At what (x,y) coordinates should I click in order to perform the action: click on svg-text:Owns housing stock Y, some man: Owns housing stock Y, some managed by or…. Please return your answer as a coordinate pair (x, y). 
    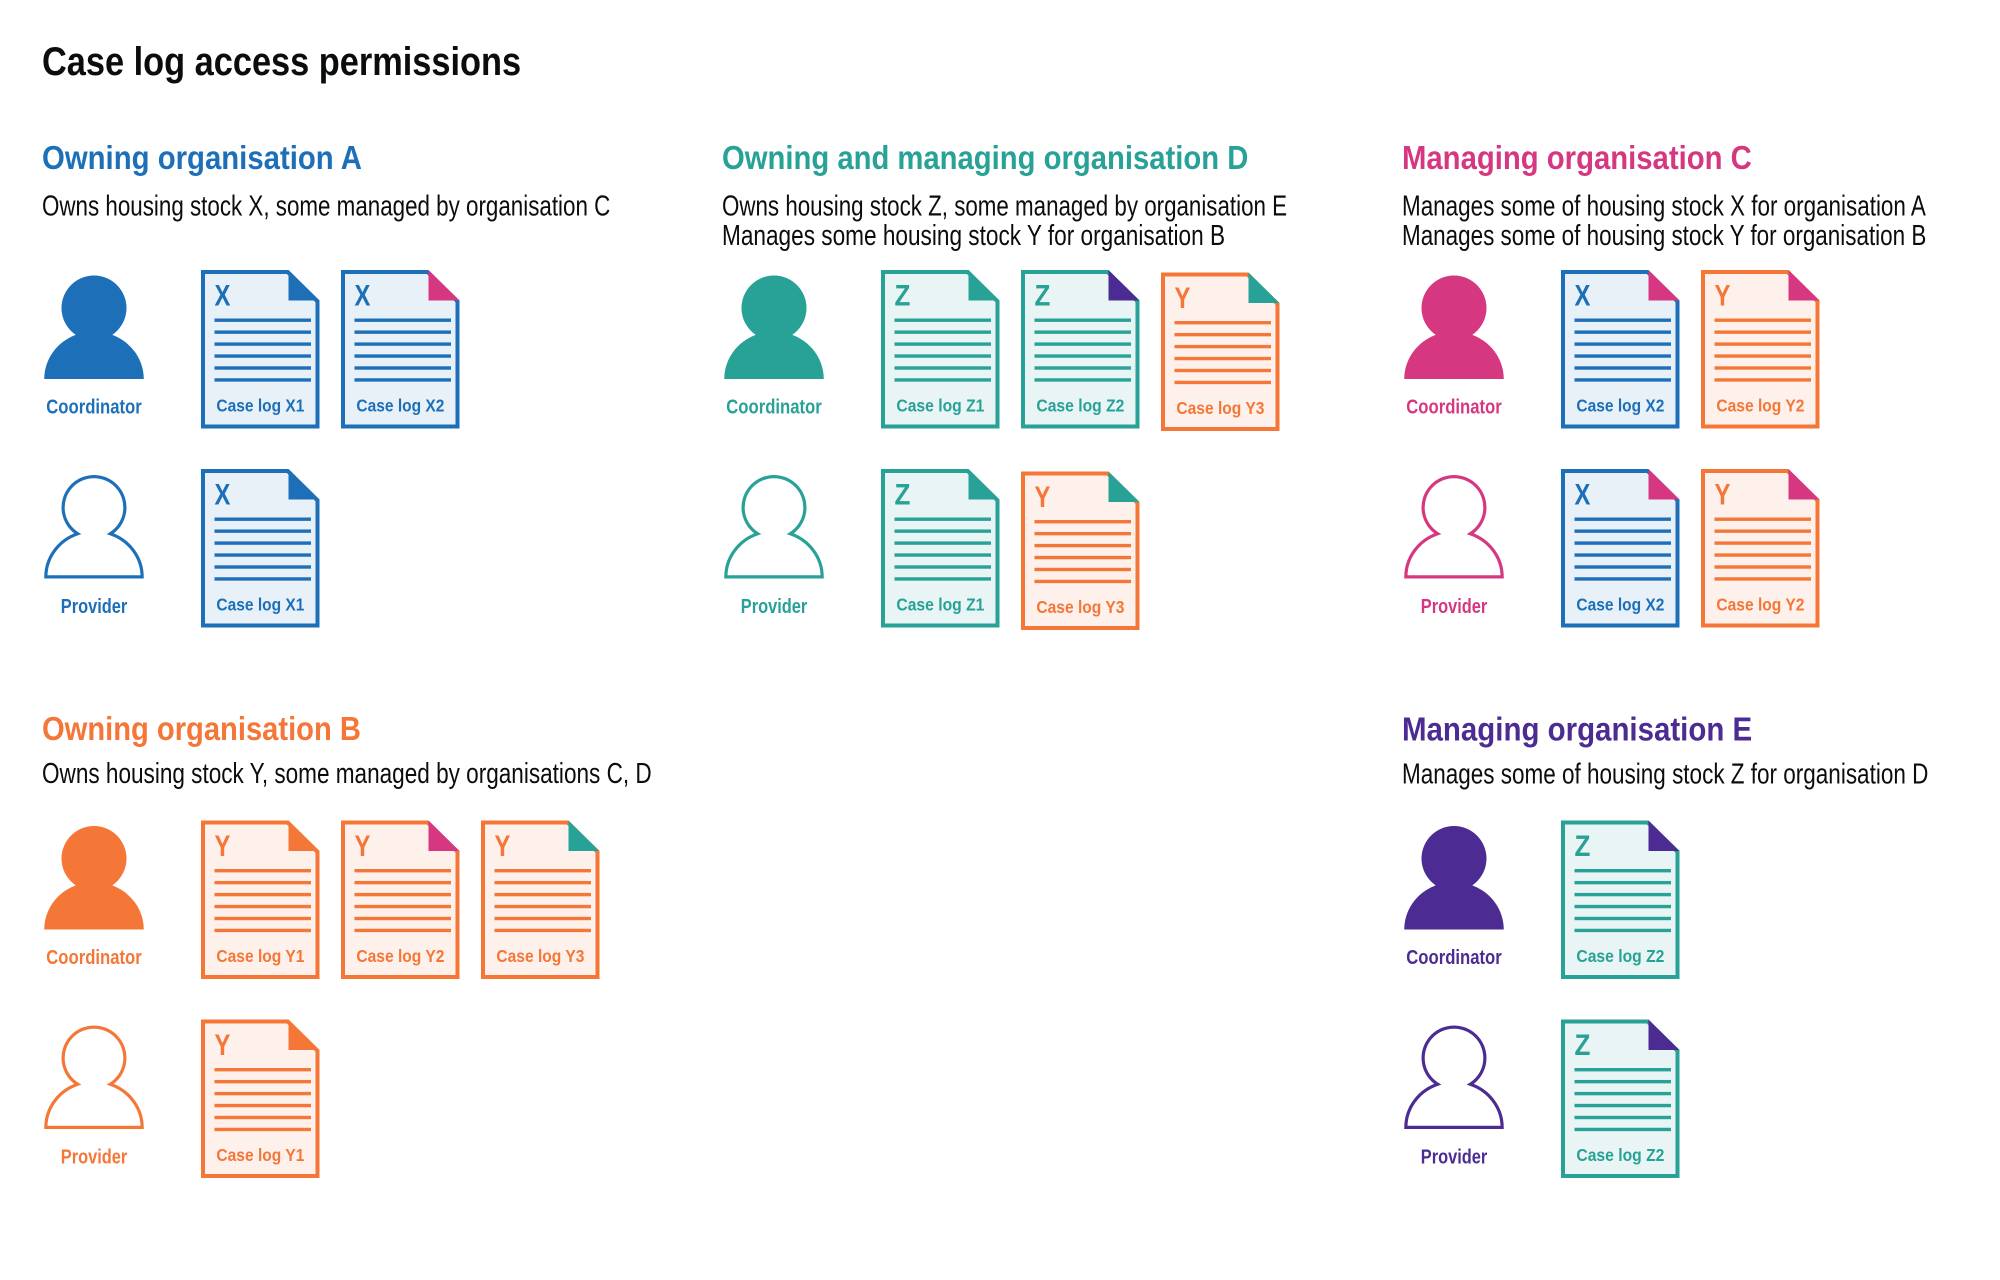
    Looking at the image, I should click on (347, 772).